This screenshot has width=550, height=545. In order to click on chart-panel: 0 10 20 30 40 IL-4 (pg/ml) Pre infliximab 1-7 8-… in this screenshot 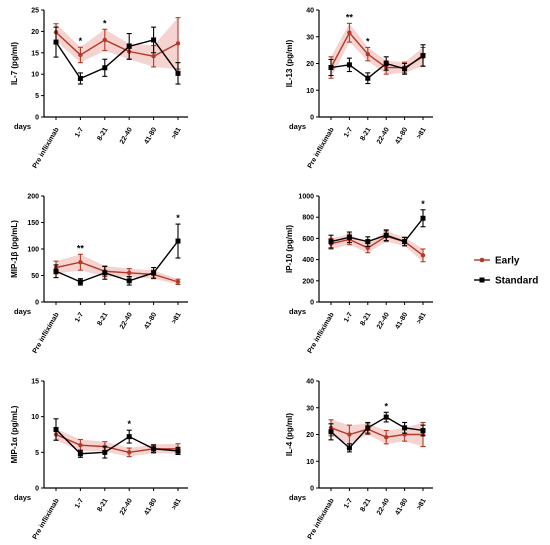, I will do `click(359, 460)`.